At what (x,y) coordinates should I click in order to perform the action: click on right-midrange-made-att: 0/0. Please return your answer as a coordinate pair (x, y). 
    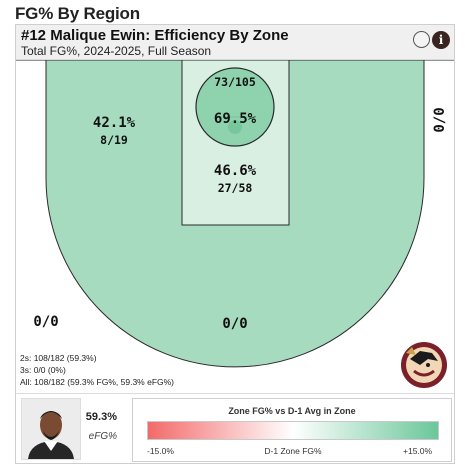
    Looking at the image, I should click on (440, 120).